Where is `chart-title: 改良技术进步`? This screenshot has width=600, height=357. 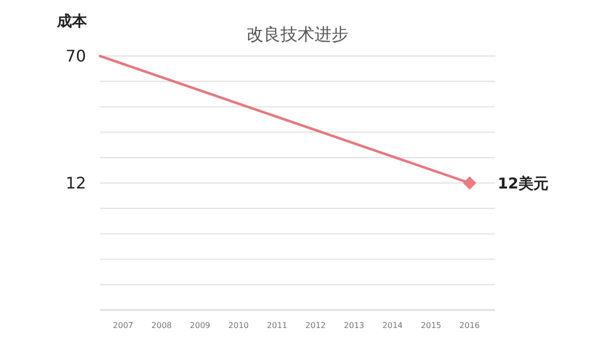 chart-title: 改良技术进步 is located at coordinates (297, 35).